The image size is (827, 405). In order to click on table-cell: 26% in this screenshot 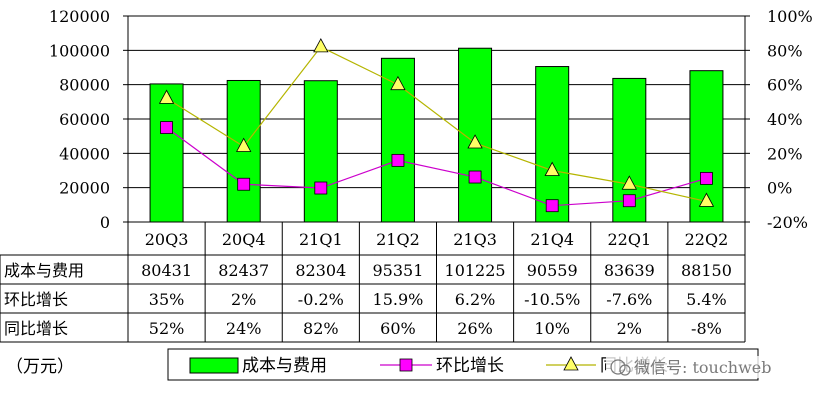, I will do `click(475, 328)`.